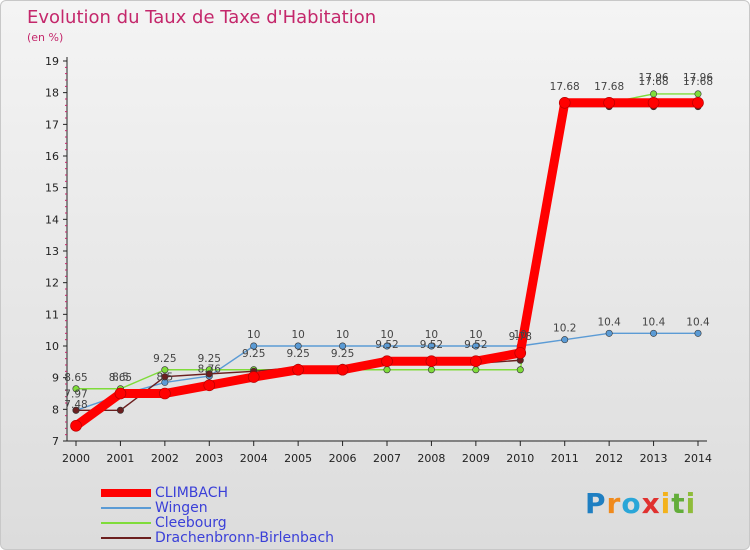  Describe the element at coordinates (52, 61) in the screenshot. I see `y-tick-label: 19` at that location.